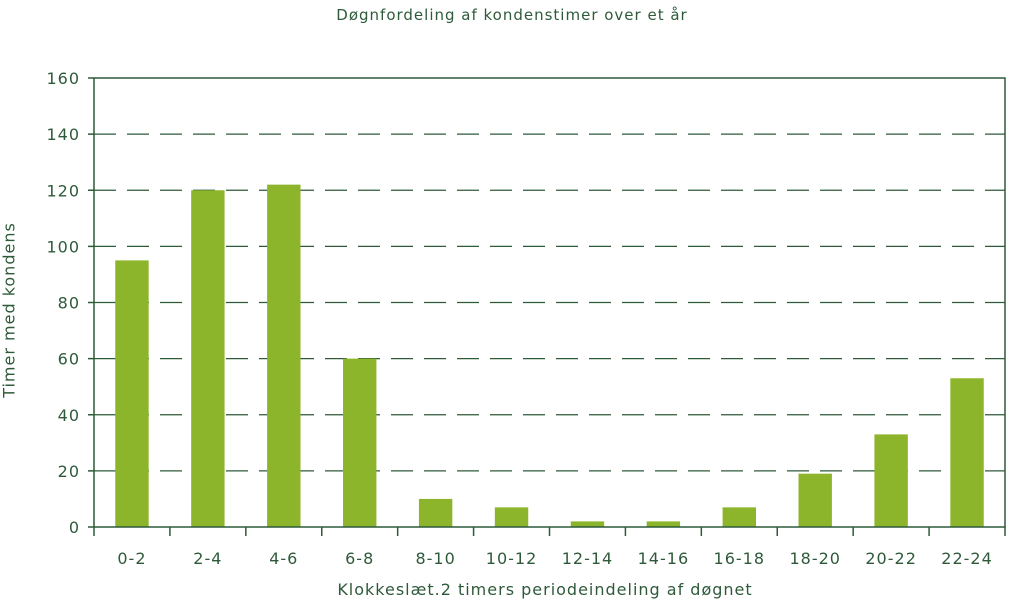  I want to click on x-tick-label: 12-14, so click(588, 558).